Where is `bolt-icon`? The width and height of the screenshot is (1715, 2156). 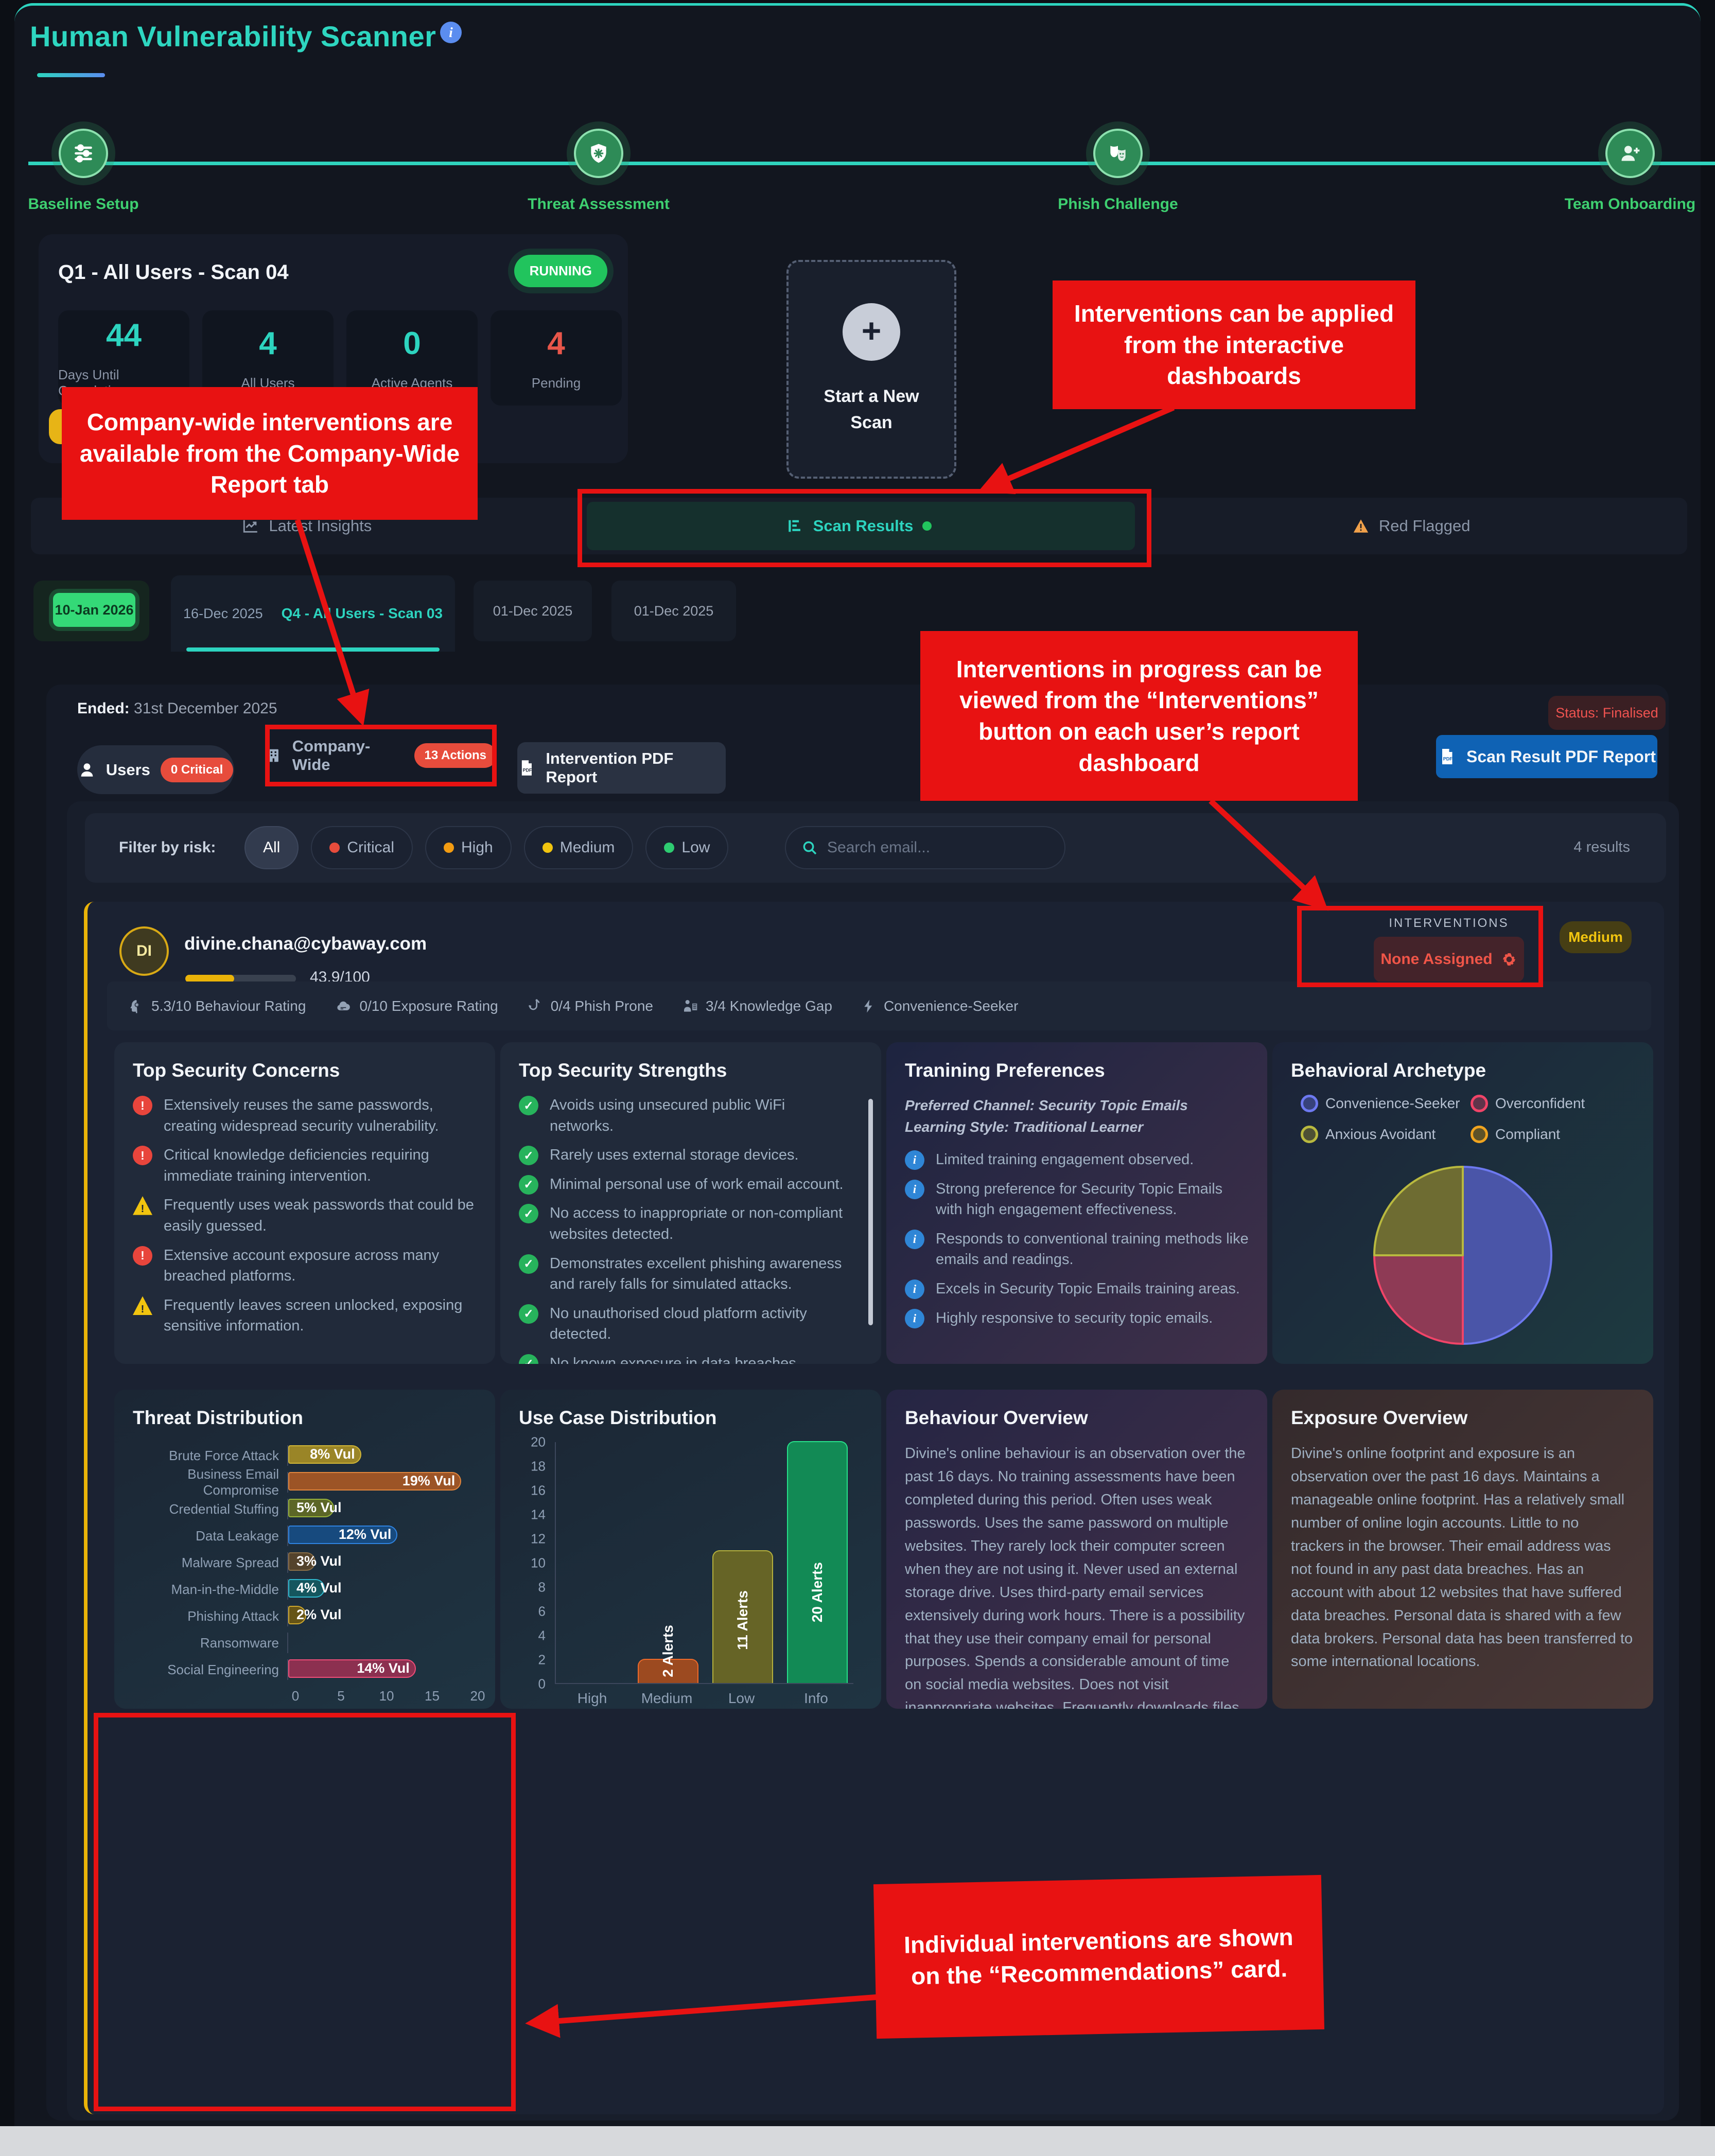
bolt-icon is located at coordinates (868, 1006).